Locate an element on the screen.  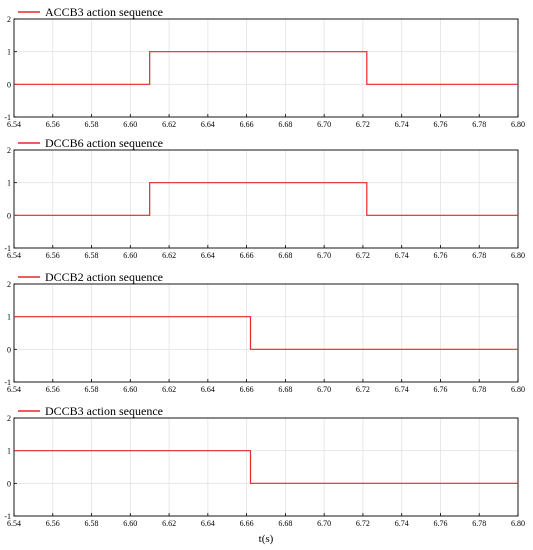
legend-label: DCCB6 action sequence is located at coordinates (104, 143).